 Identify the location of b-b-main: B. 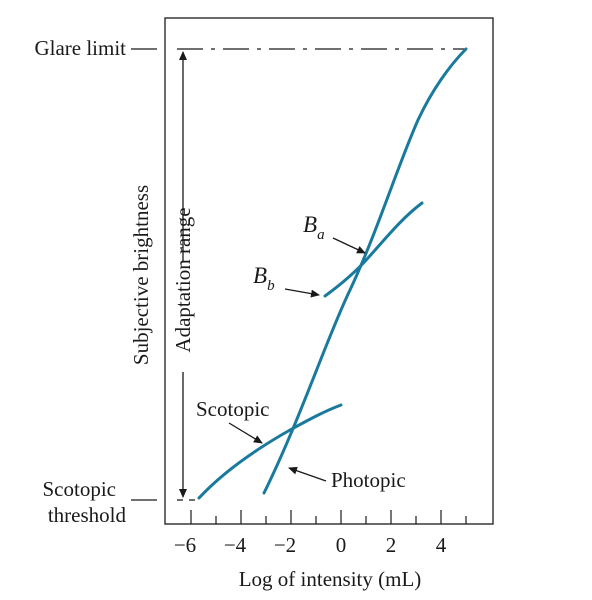
(260, 275).